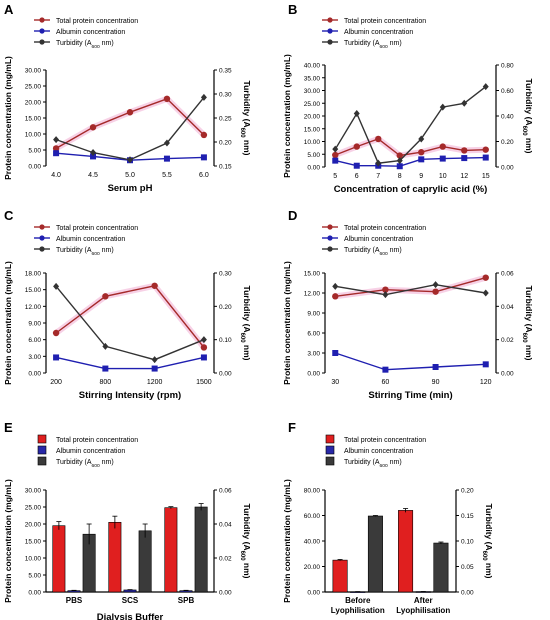 The image size is (550, 620). Describe the element at coordinates (467, 516) in the screenshot. I see `y2-tick-label: 0.15` at that location.